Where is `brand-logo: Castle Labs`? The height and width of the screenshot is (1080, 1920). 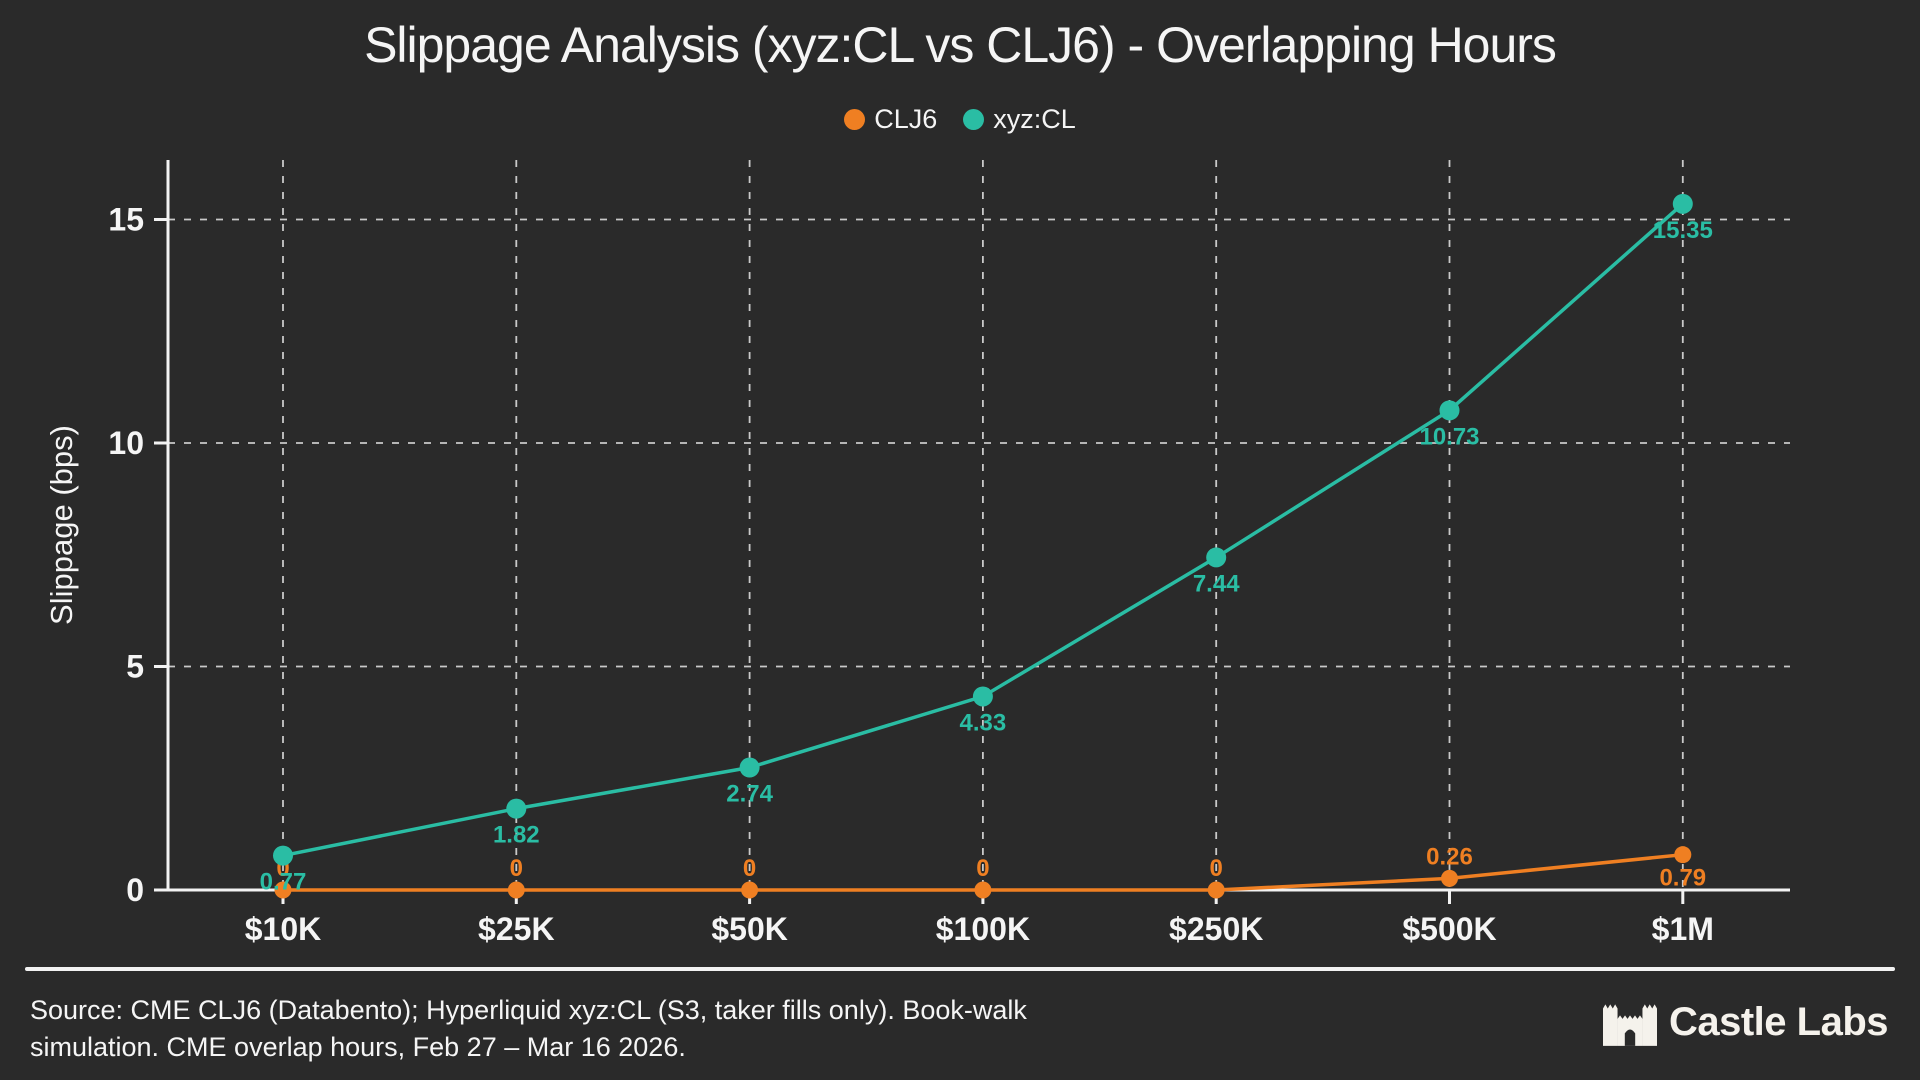 brand-logo: Castle Labs is located at coordinates (1745, 1022).